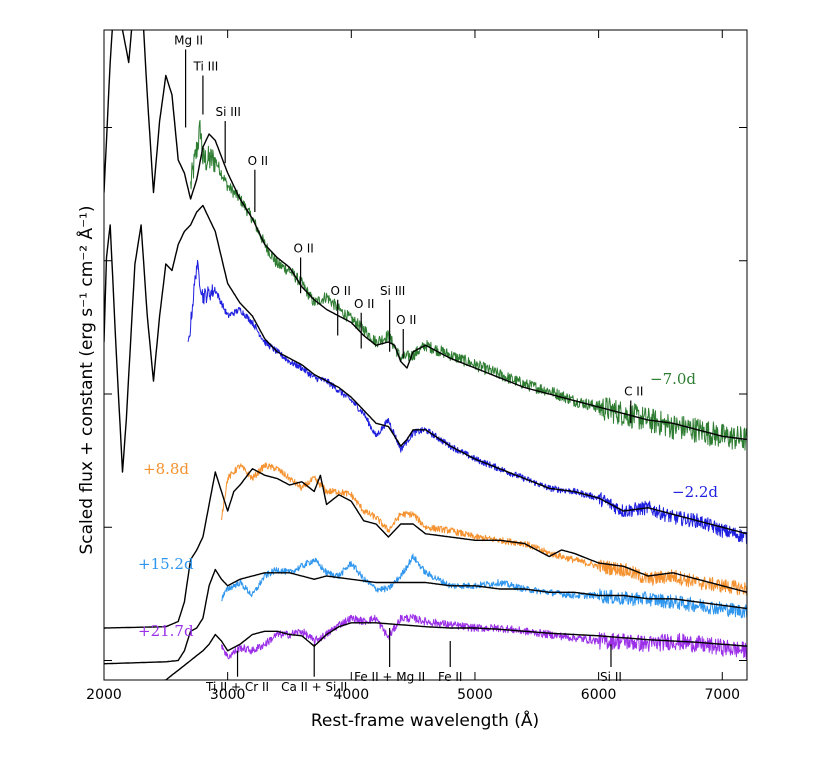  I want to click on line-id-label-7: Si III, so click(392, 291).